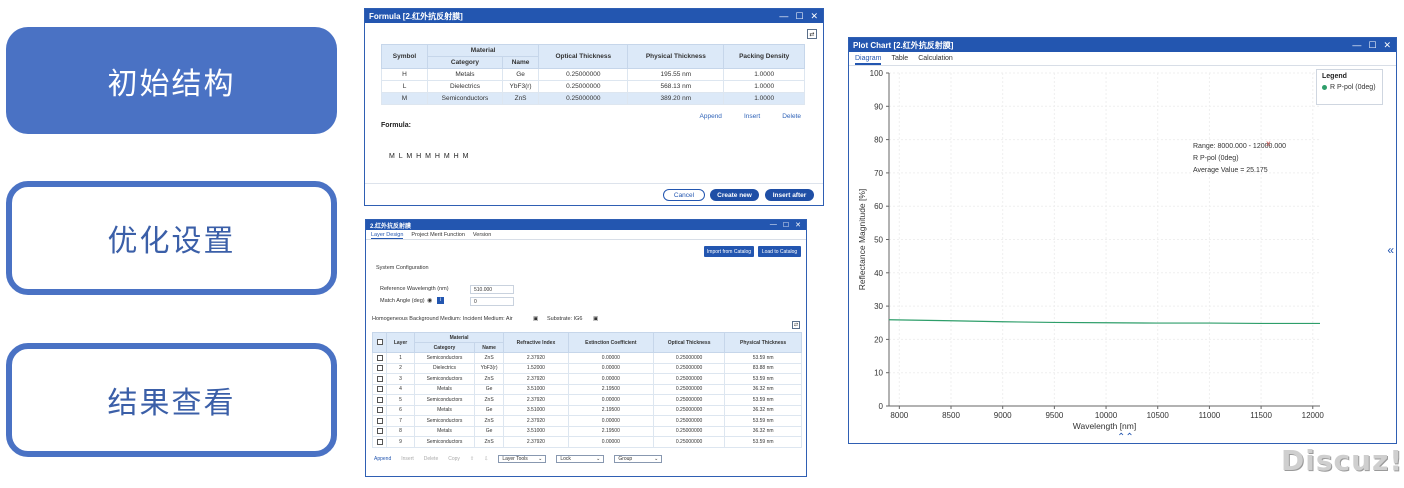 This screenshot has height=488, width=1404. Describe the element at coordinates (379, 342) in the screenshot. I see `select-all-checkbox` at that location.